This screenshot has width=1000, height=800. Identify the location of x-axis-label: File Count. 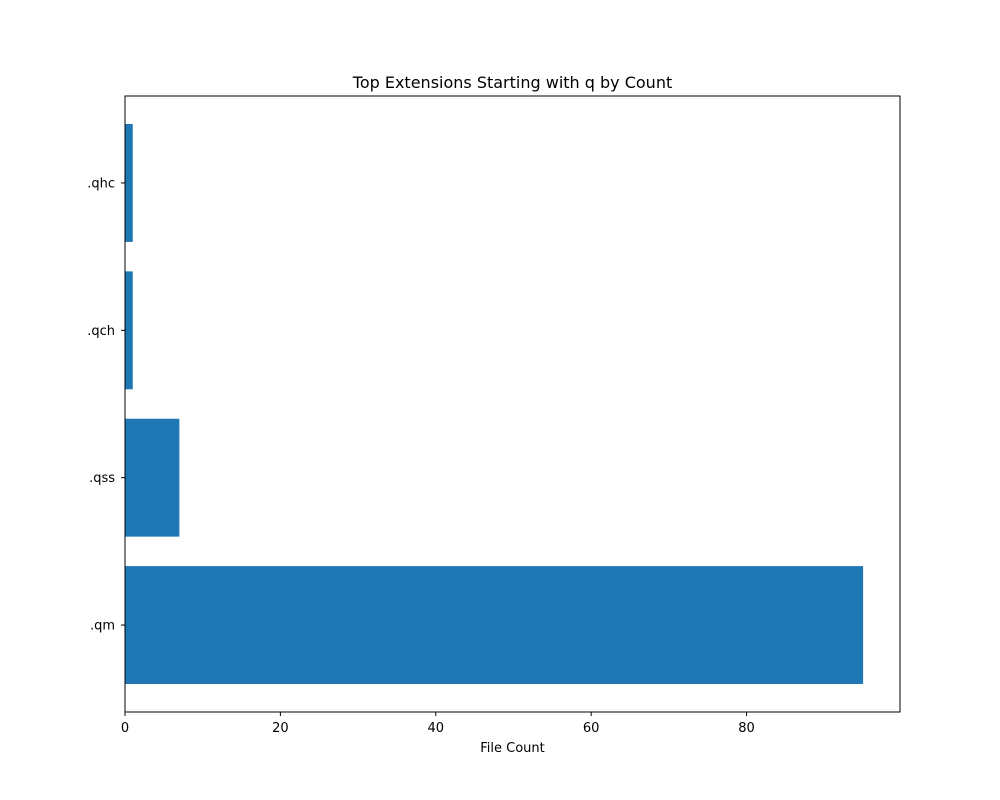
(512, 748).